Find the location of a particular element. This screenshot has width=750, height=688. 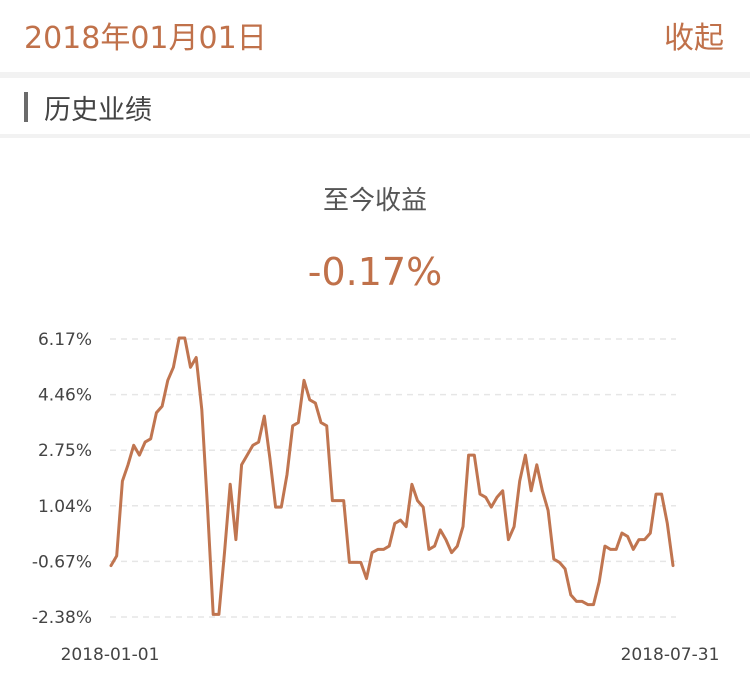

collapse-button: 收起 is located at coordinates (694, 38).